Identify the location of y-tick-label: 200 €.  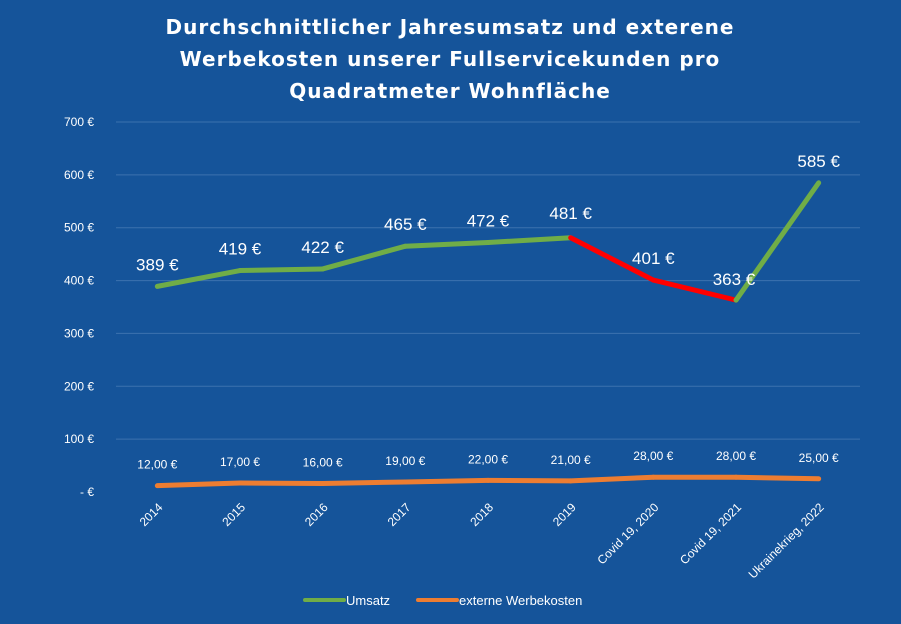
(79, 386).